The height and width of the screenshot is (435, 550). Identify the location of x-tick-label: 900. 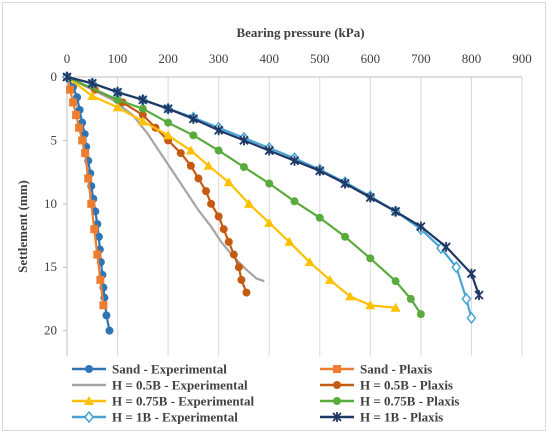
(522, 58).